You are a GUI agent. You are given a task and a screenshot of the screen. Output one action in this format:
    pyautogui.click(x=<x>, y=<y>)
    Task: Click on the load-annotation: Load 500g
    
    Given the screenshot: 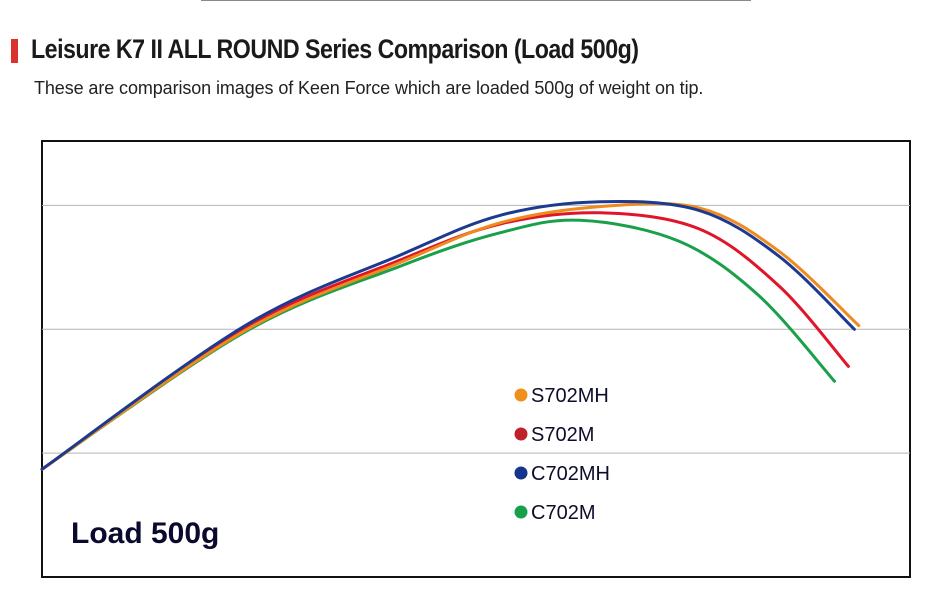 What is the action you would take?
    pyautogui.click(x=145, y=533)
    